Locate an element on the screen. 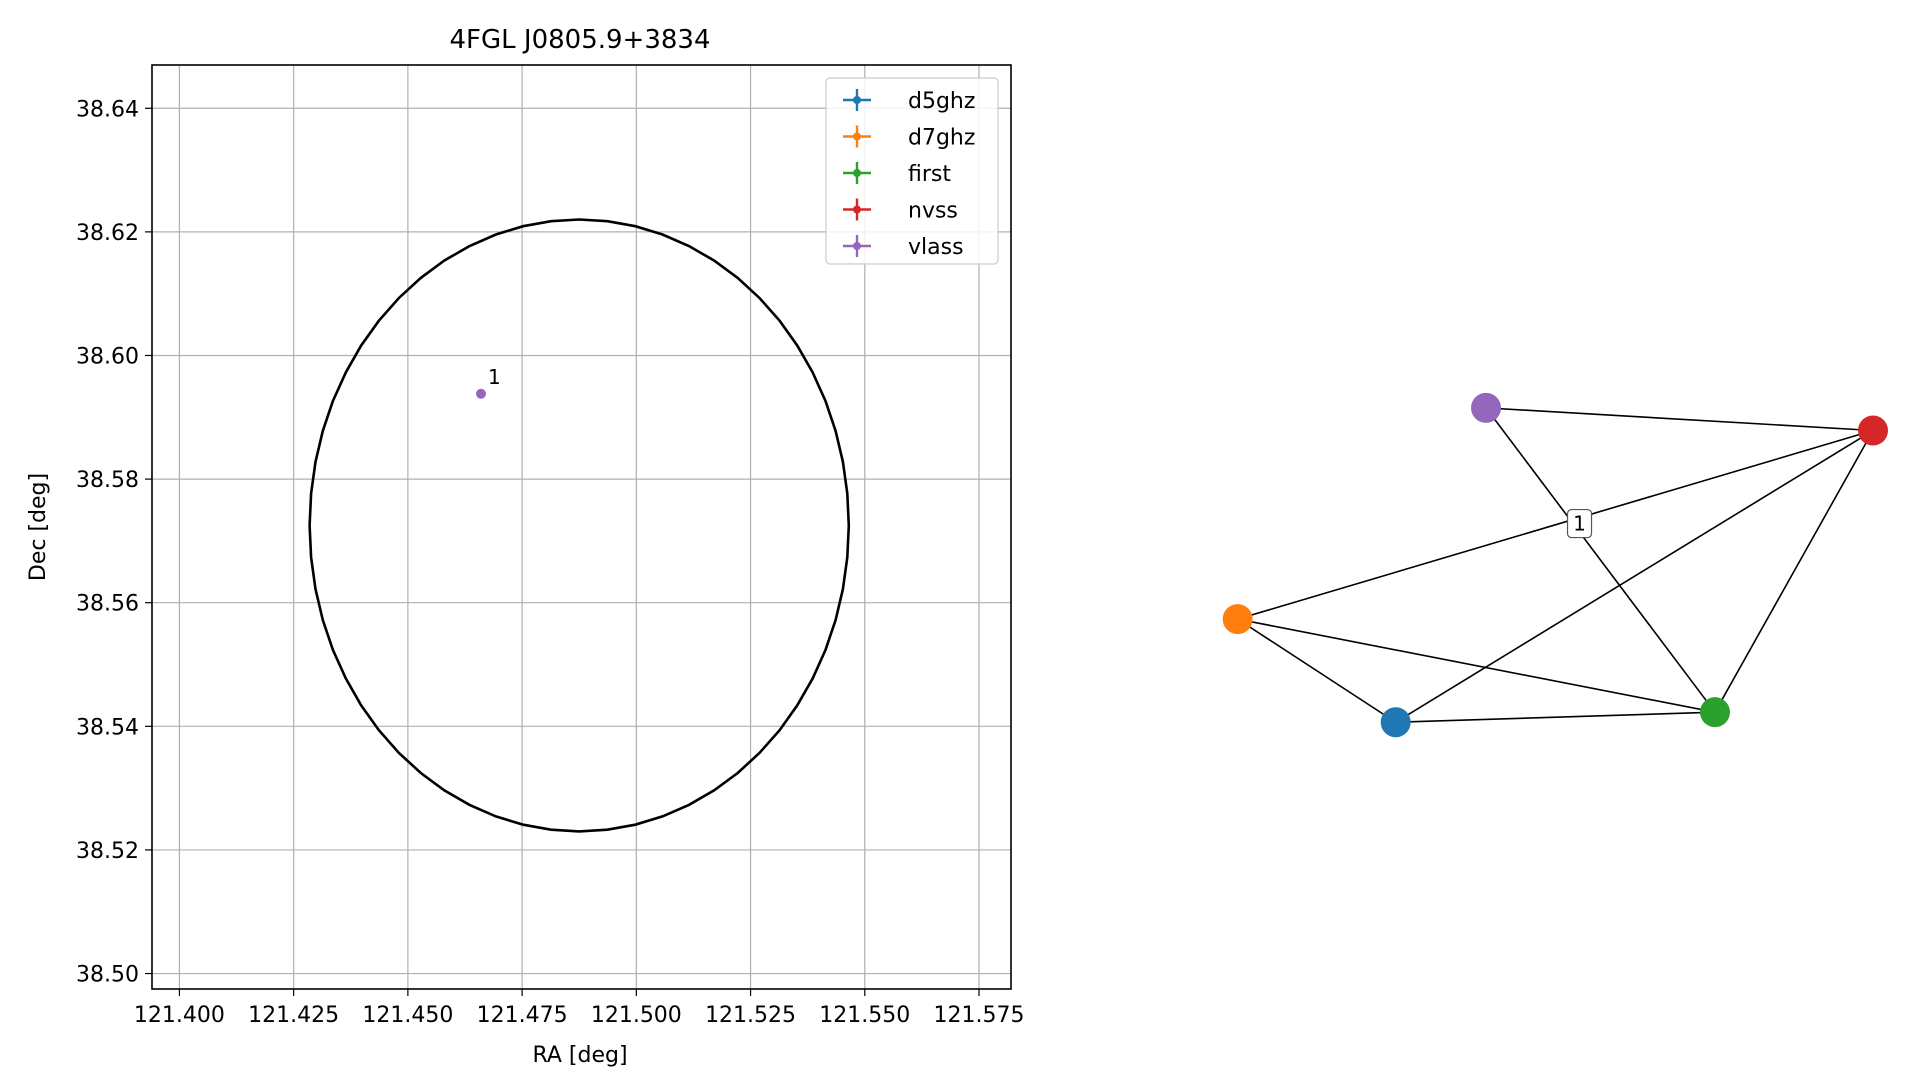  edge-d7ghz-first is located at coordinates (1476, 665).